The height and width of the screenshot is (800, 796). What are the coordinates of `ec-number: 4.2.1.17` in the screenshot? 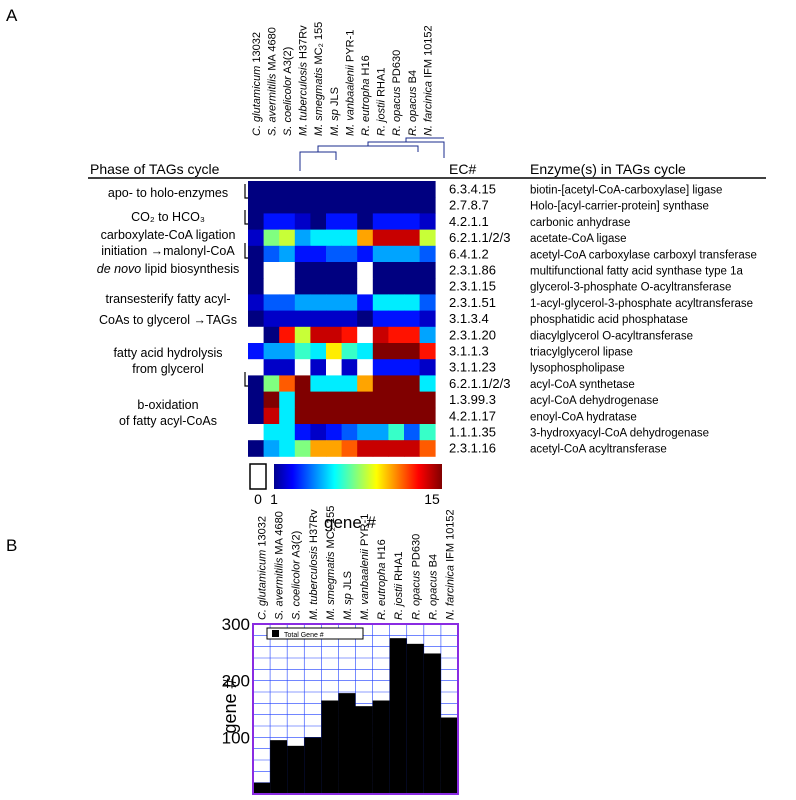 It's located at (472, 415).